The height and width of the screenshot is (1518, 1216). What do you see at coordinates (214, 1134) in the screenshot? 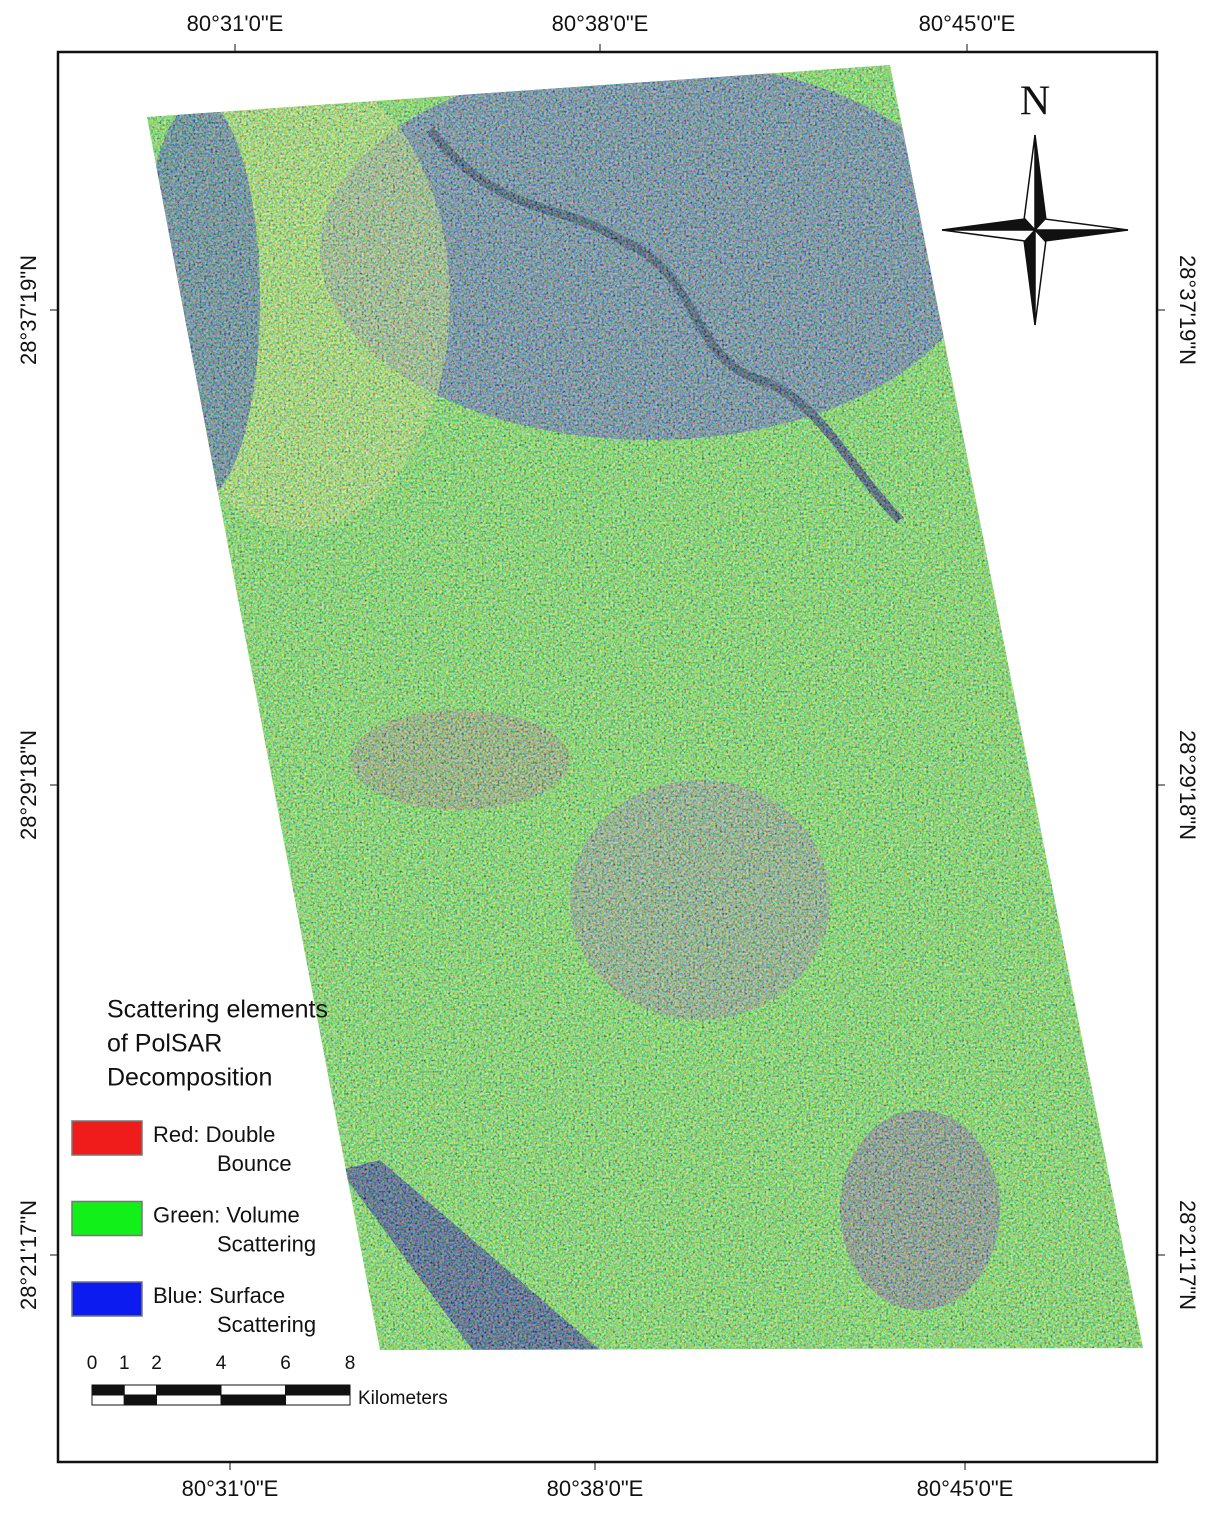
I see `legend-label: Red: Double` at bounding box center [214, 1134].